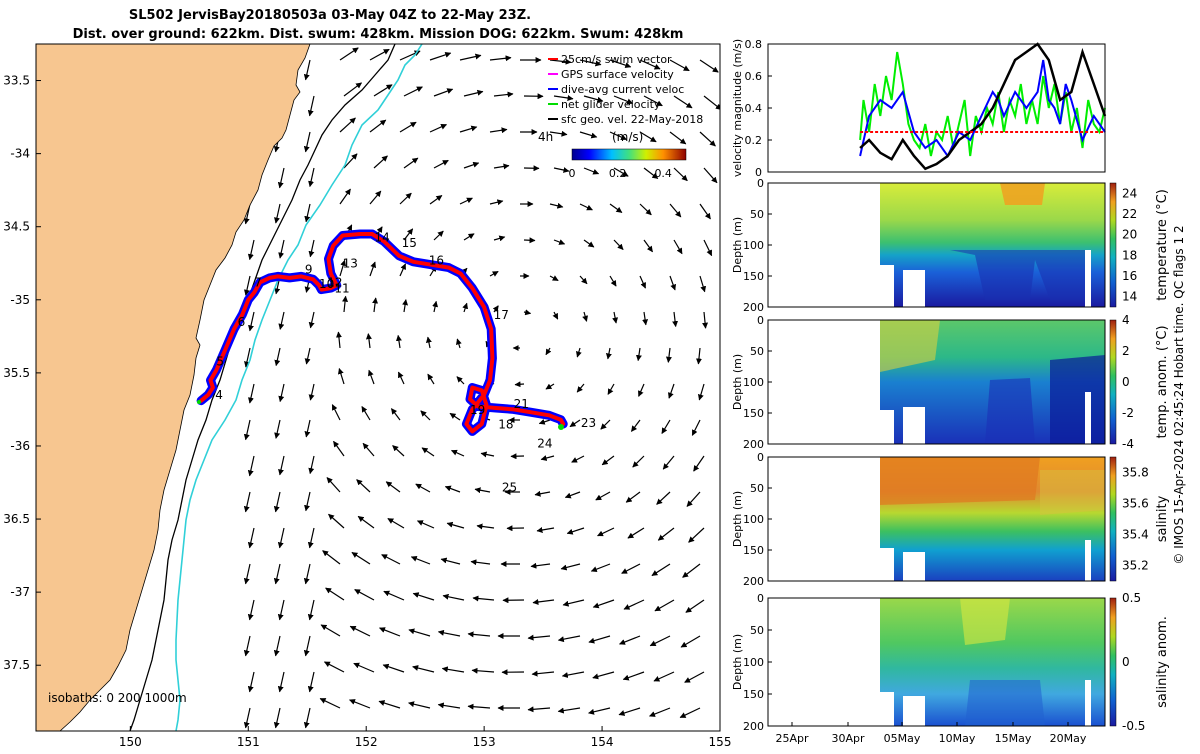 The image size is (1200, 754). Describe the element at coordinates (381, 237) in the screenshot. I see `day-label: 14` at that location.